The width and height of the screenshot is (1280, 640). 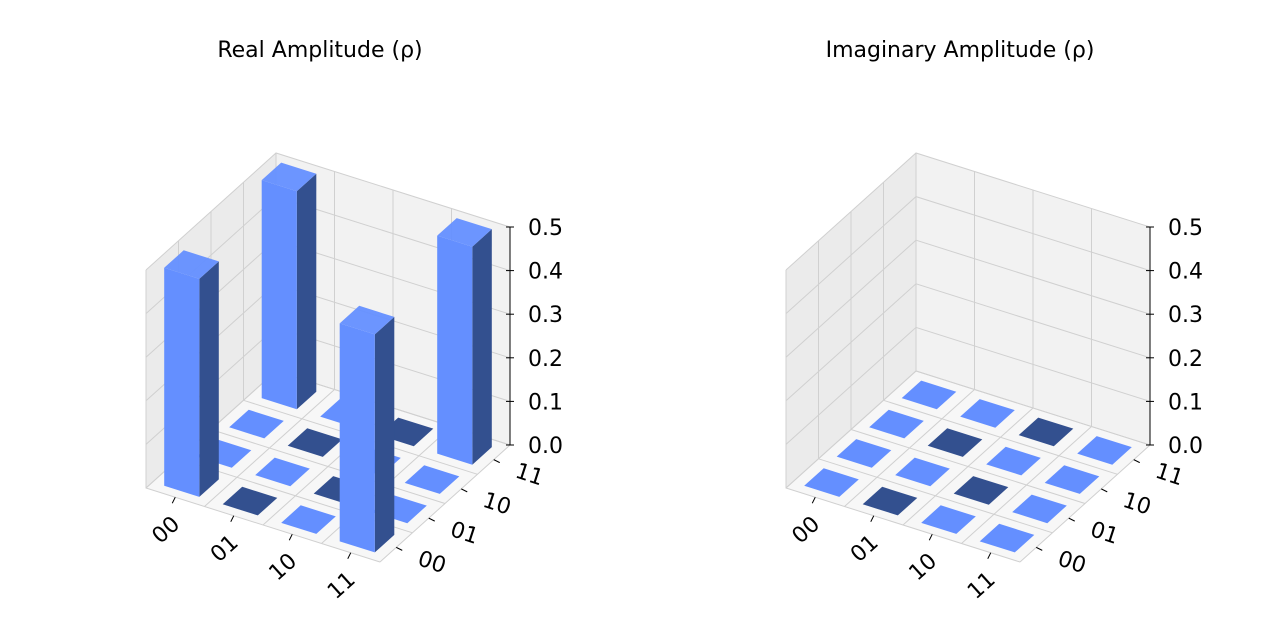 I want to click on row-tick-label: 10, so click(x=283, y=567).